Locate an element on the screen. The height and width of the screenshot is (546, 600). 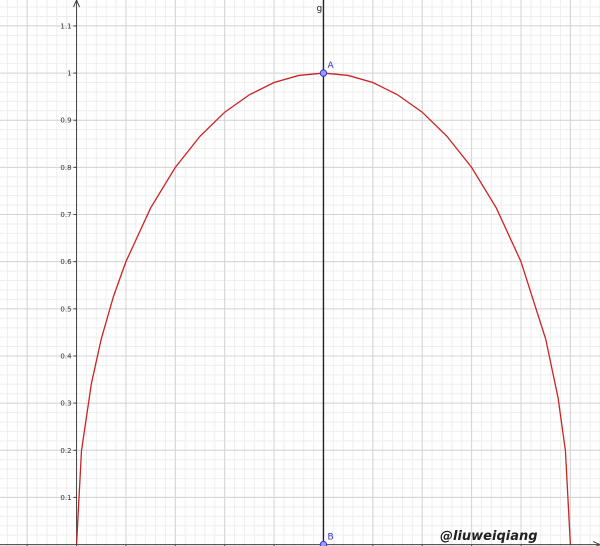
watermark-text: @liuweiqiang is located at coordinates (489, 536).